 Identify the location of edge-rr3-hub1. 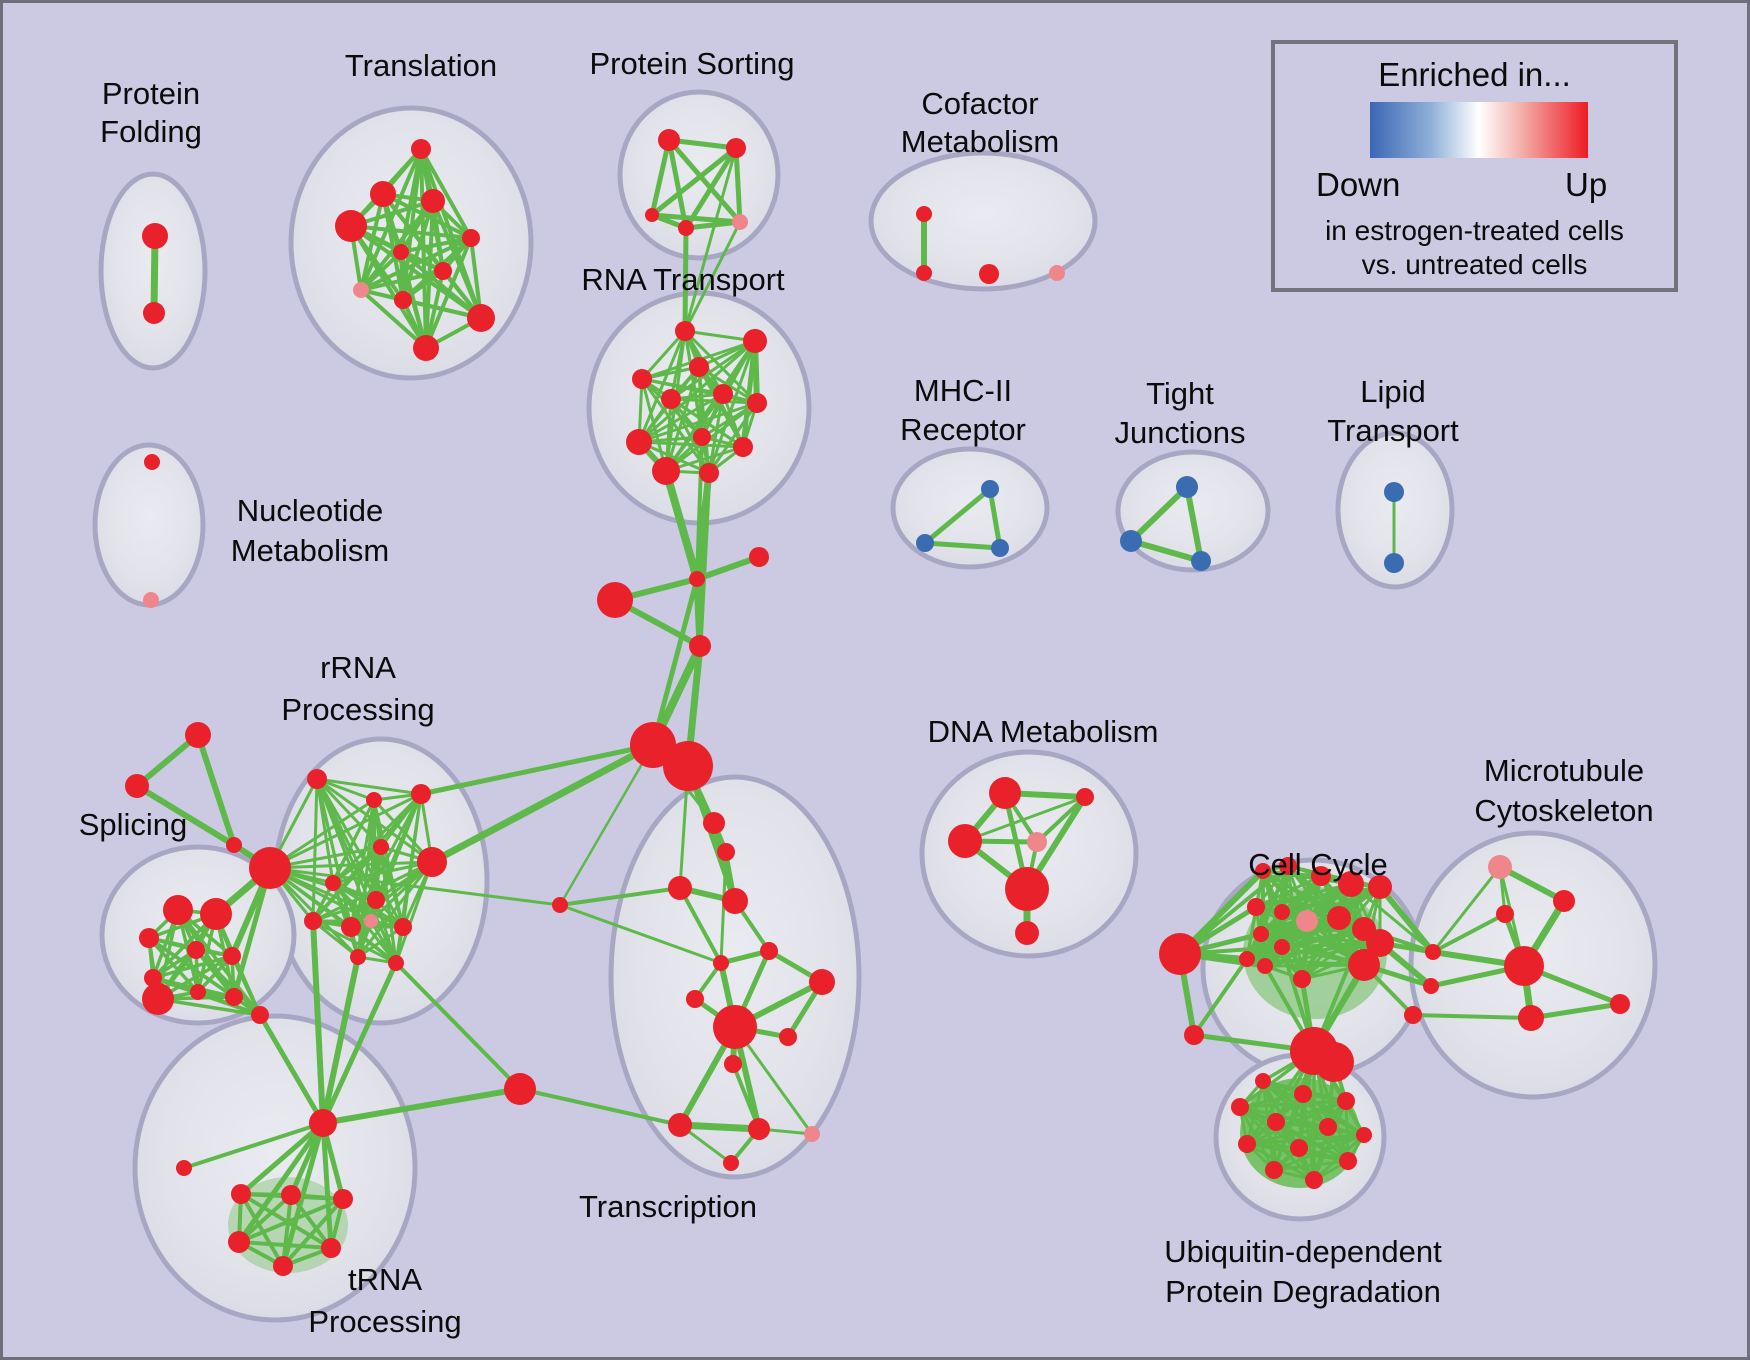
(537, 769).